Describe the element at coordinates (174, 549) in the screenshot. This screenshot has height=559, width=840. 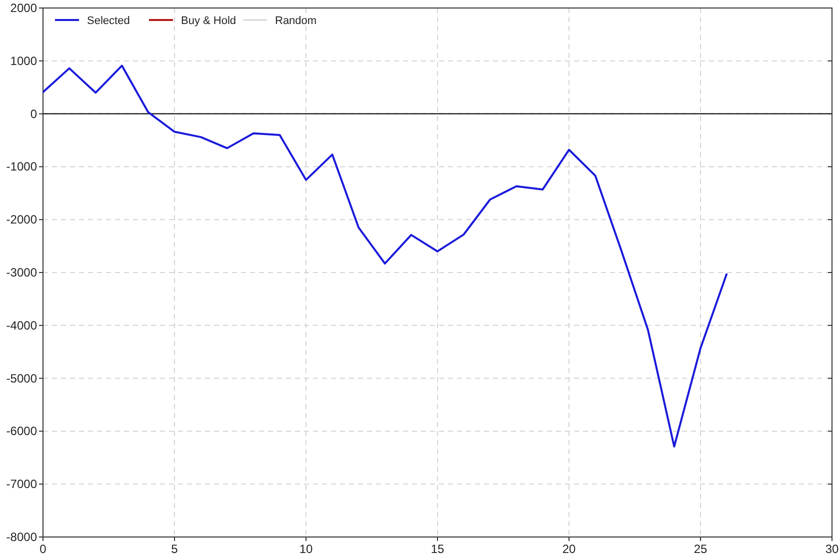
I see `x-tick-label: 5` at that location.